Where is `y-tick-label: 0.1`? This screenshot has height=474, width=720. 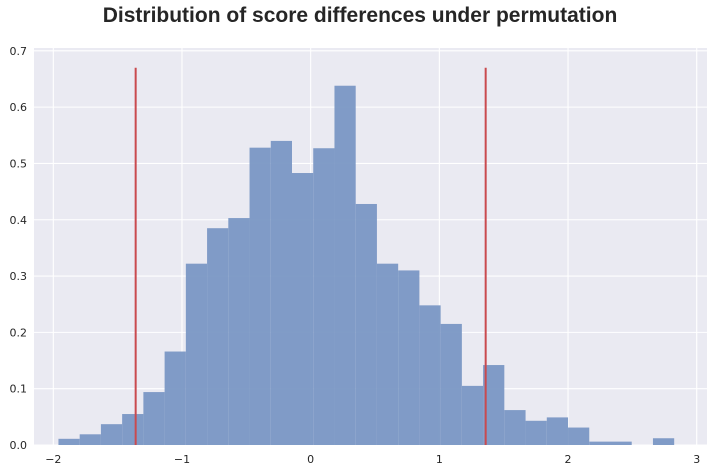
y-tick-label: 0.1 is located at coordinates (19, 389).